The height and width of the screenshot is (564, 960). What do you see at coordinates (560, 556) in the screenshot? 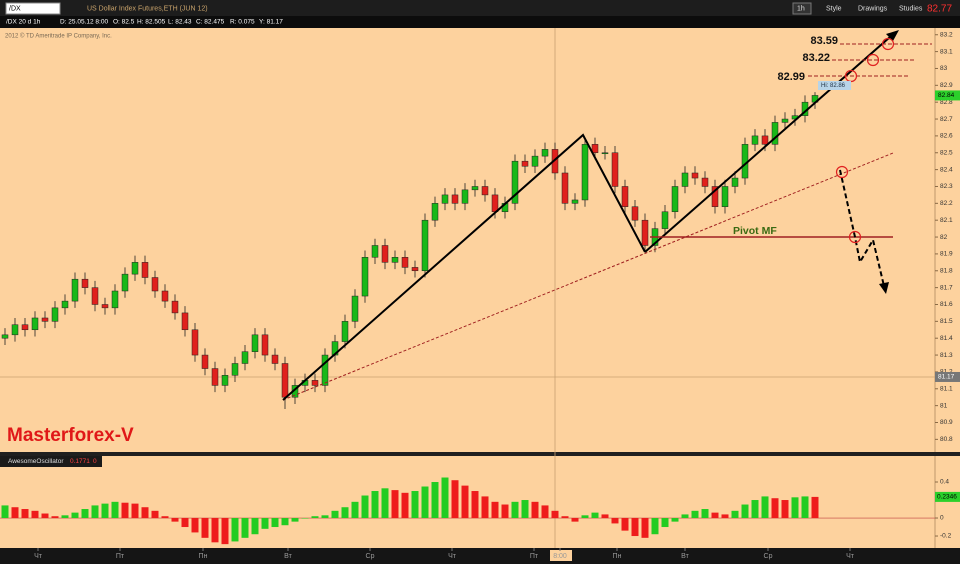
I see `x-tick-label: 8:00` at bounding box center [560, 556].